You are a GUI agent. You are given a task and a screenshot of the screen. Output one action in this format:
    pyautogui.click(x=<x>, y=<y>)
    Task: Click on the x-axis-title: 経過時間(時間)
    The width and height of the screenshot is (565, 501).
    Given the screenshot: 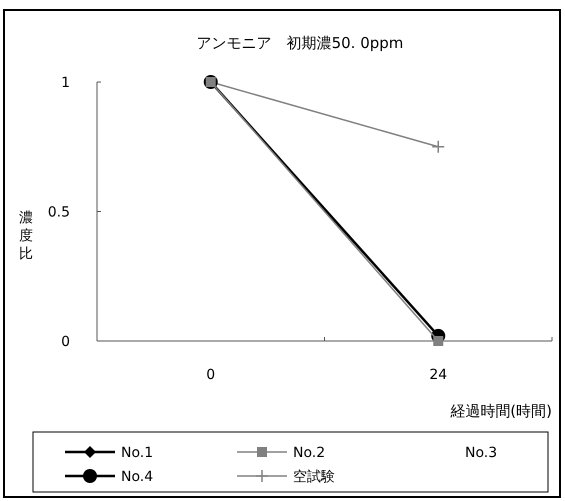 What is the action you would take?
    pyautogui.click(x=500, y=411)
    